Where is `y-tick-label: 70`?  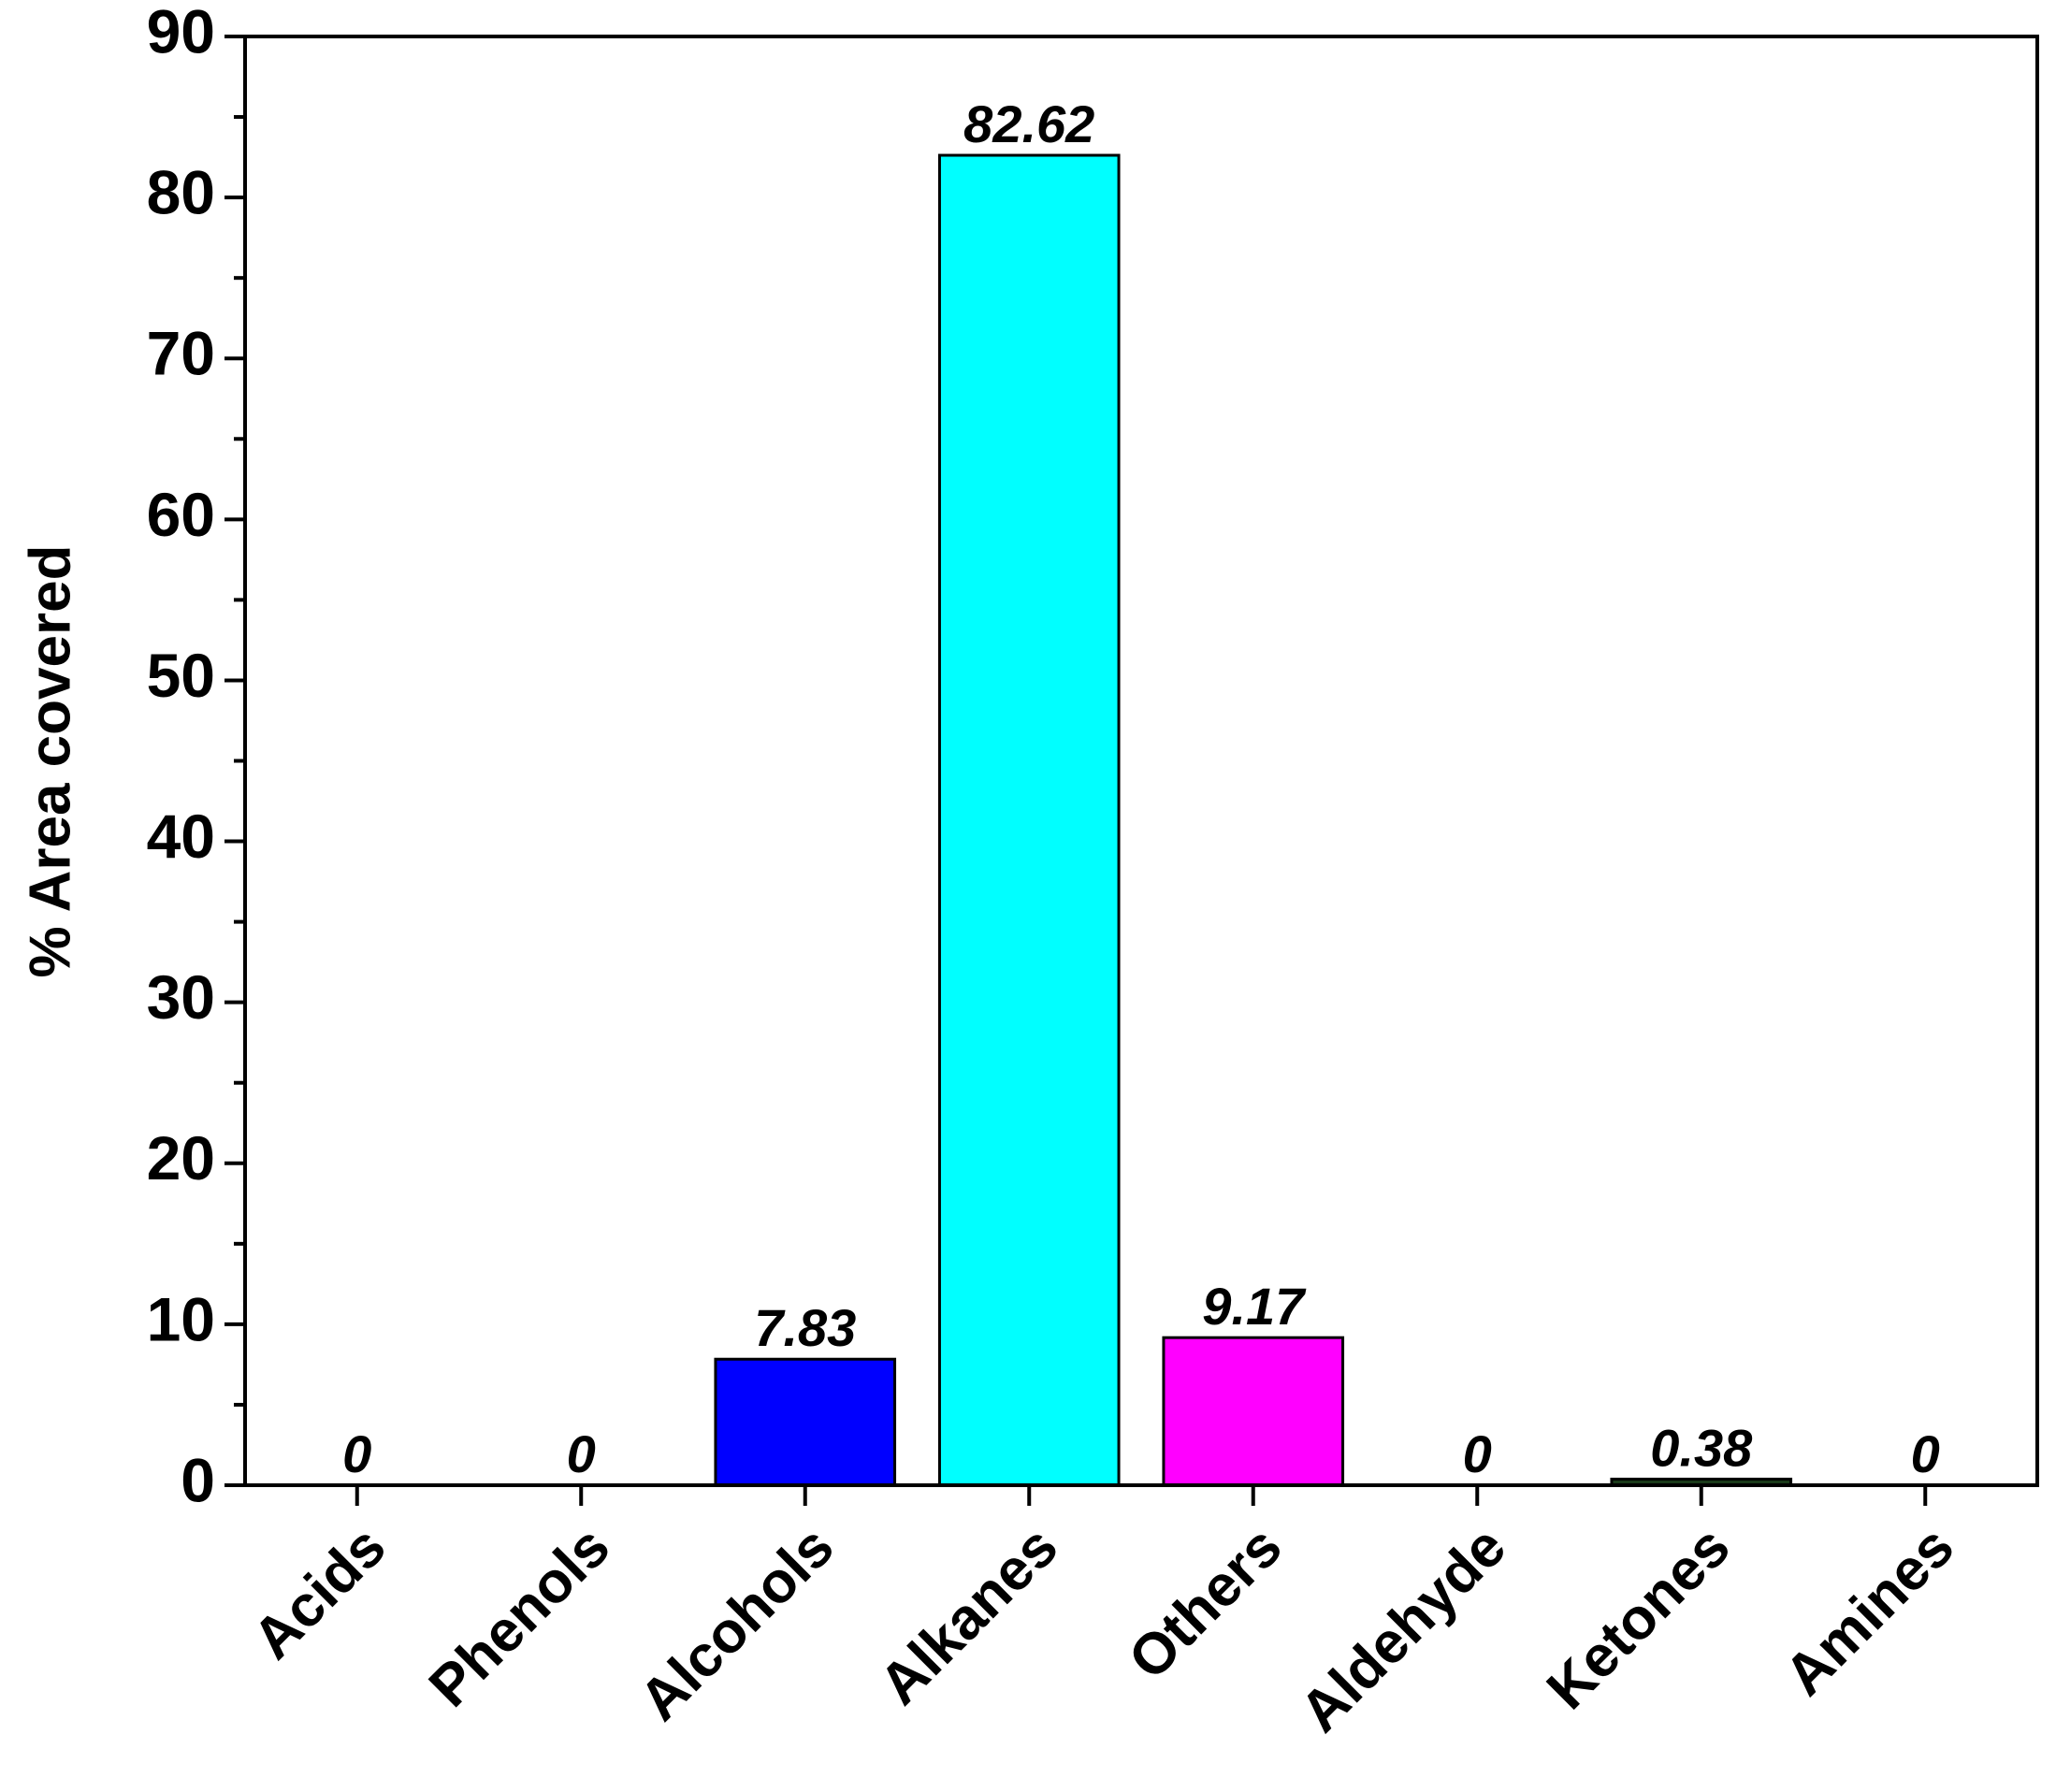
y-tick-label: 70 is located at coordinates (181, 353).